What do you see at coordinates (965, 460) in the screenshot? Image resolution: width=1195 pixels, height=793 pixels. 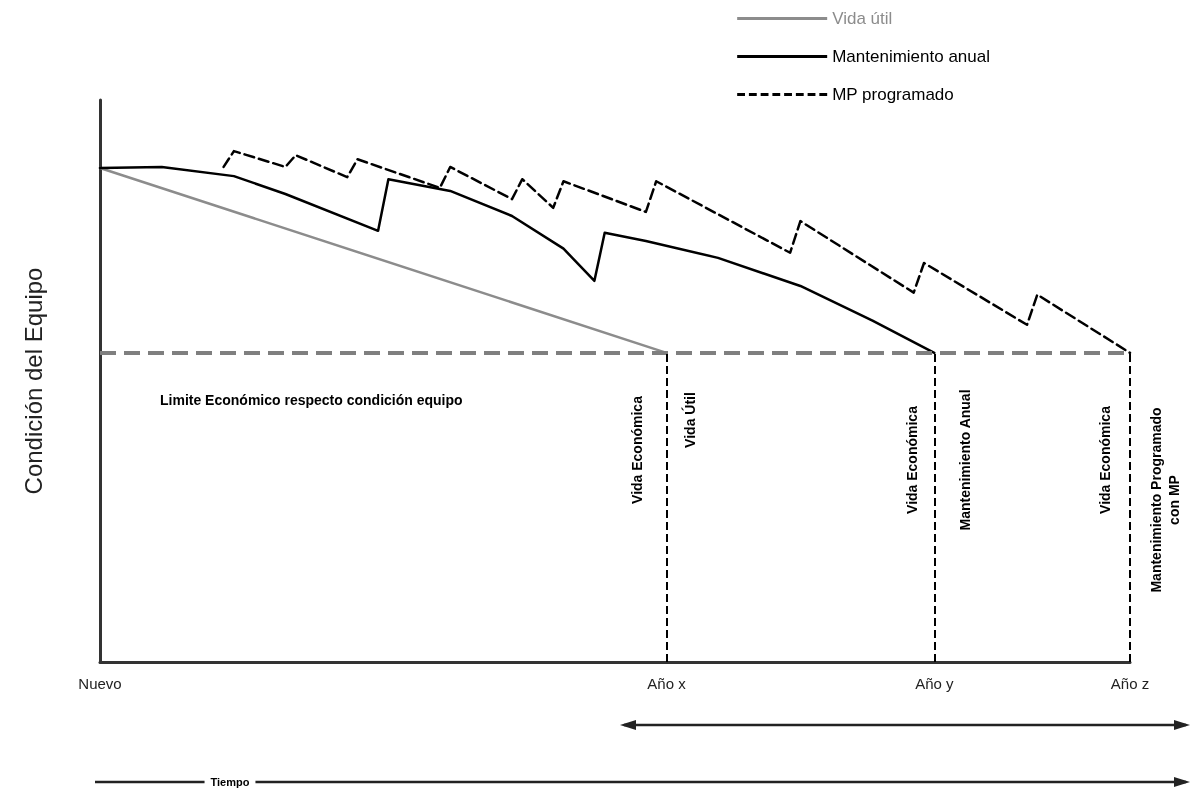 I see `annotation: Mantenimiento Anual` at bounding box center [965, 460].